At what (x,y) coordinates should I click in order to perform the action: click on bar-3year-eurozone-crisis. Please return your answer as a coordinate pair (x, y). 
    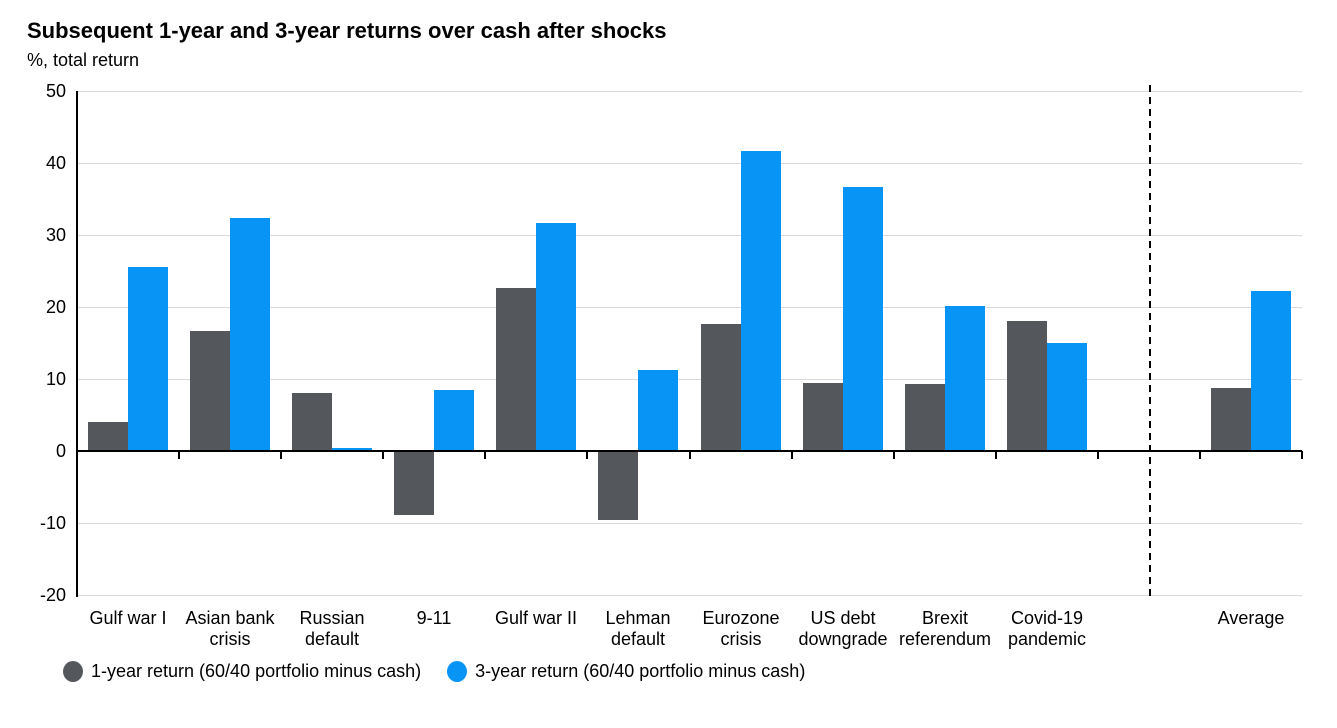
    Looking at the image, I should click on (761, 301).